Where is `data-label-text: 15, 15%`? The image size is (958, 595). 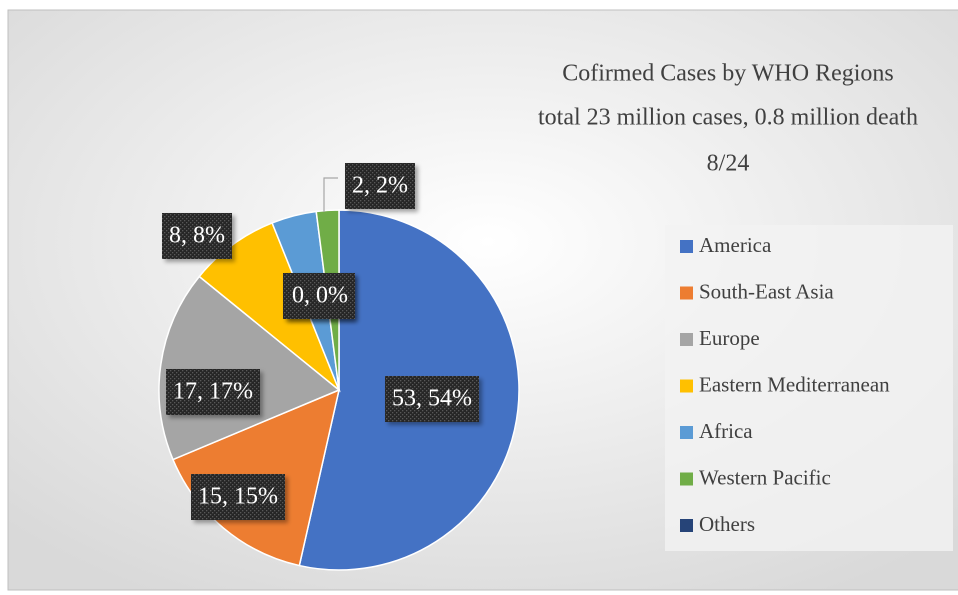 data-label-text: 15, 15% is located at coordinates (238, 497).